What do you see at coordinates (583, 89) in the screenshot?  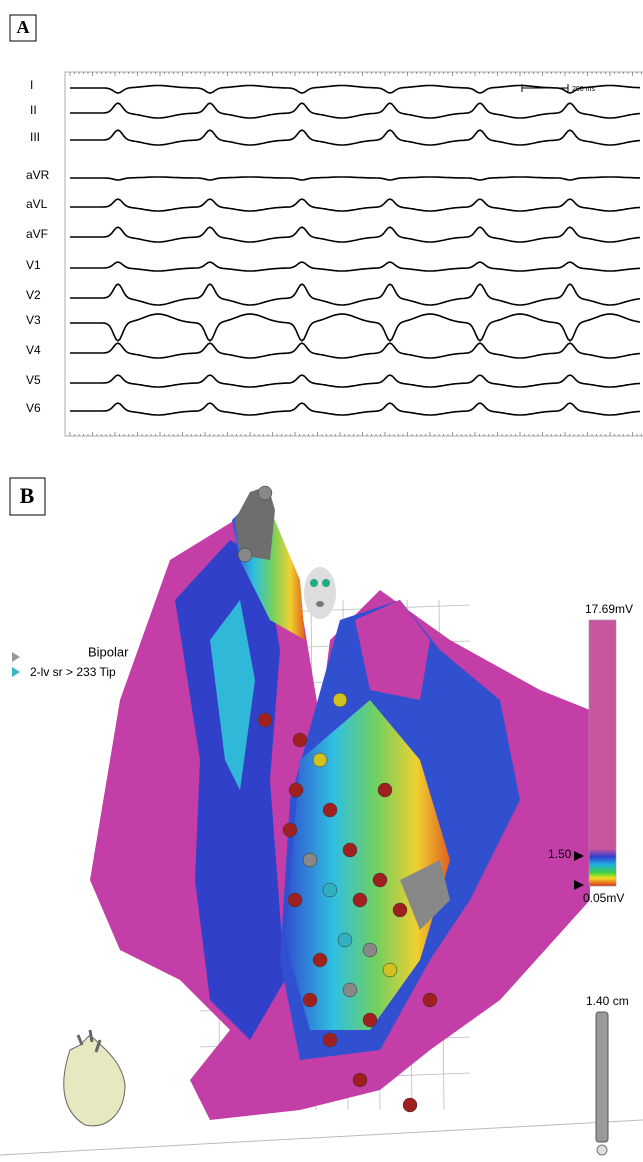 I see `scale-label: 200 ms` at bounding box center [583, 89].